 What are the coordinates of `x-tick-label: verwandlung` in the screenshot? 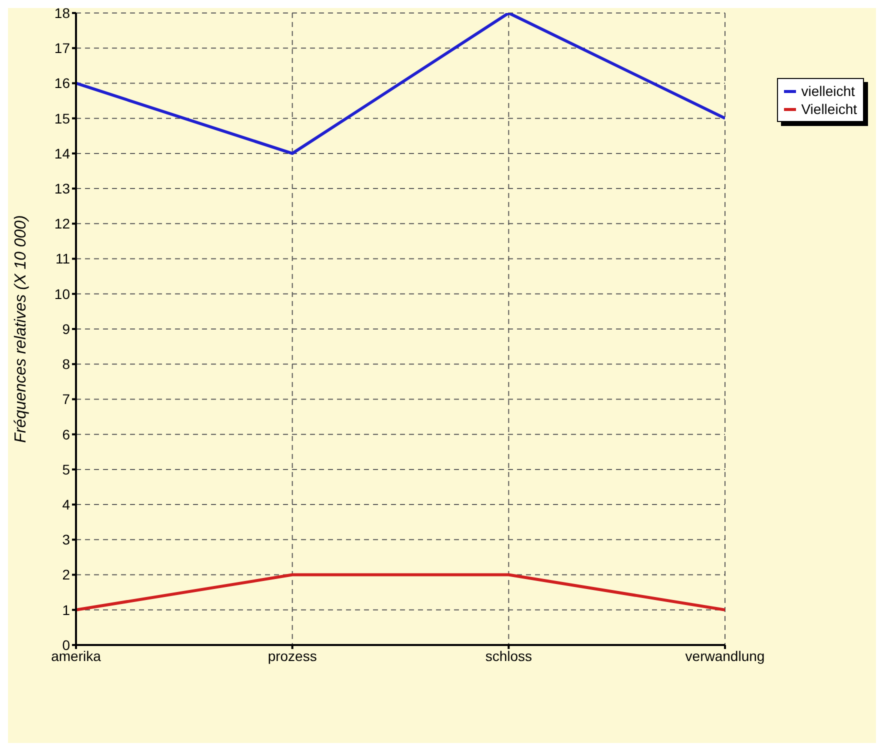 It's located at (725, 656).